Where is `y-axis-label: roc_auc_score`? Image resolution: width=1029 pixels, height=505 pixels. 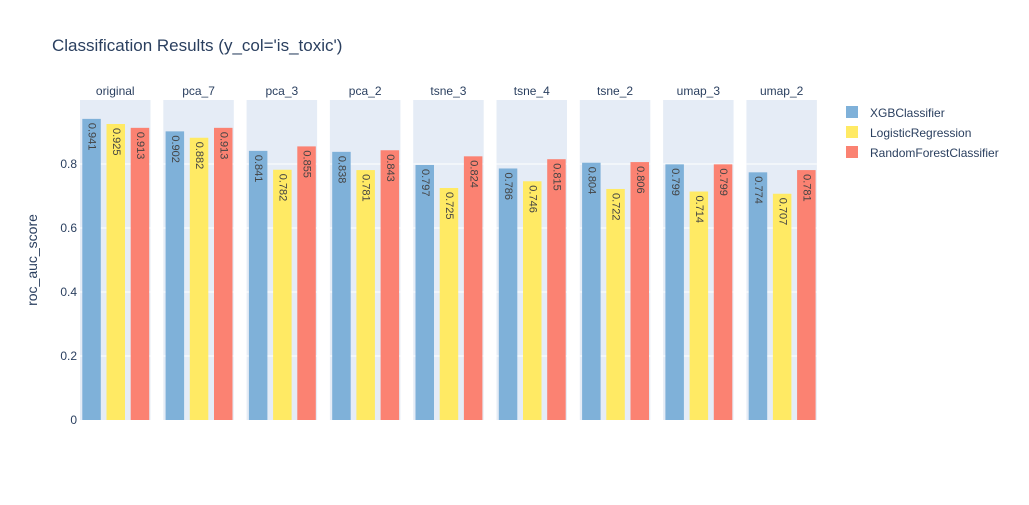
y-axis-label: roc_auc_score is located at coordinates (32, 260).